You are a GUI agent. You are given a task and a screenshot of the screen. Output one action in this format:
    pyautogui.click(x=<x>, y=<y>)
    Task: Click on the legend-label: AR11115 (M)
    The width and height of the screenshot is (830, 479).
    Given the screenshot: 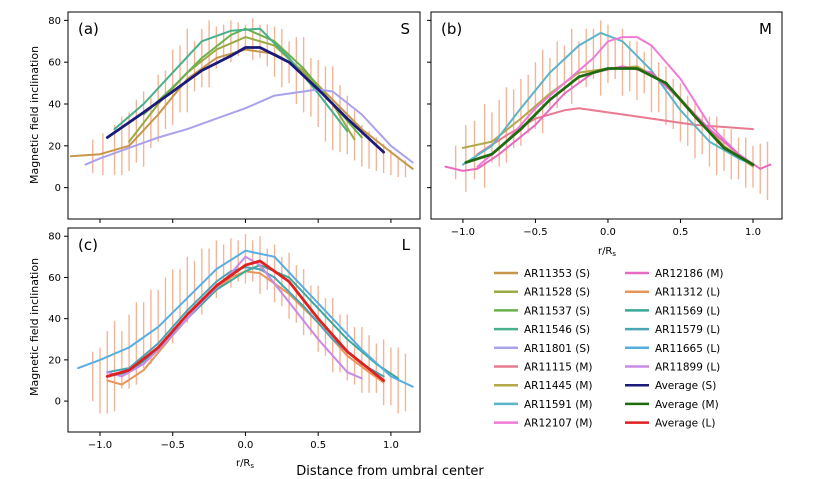 What is the action you would take?
    pyautogui.click(x=558, y=368)
    